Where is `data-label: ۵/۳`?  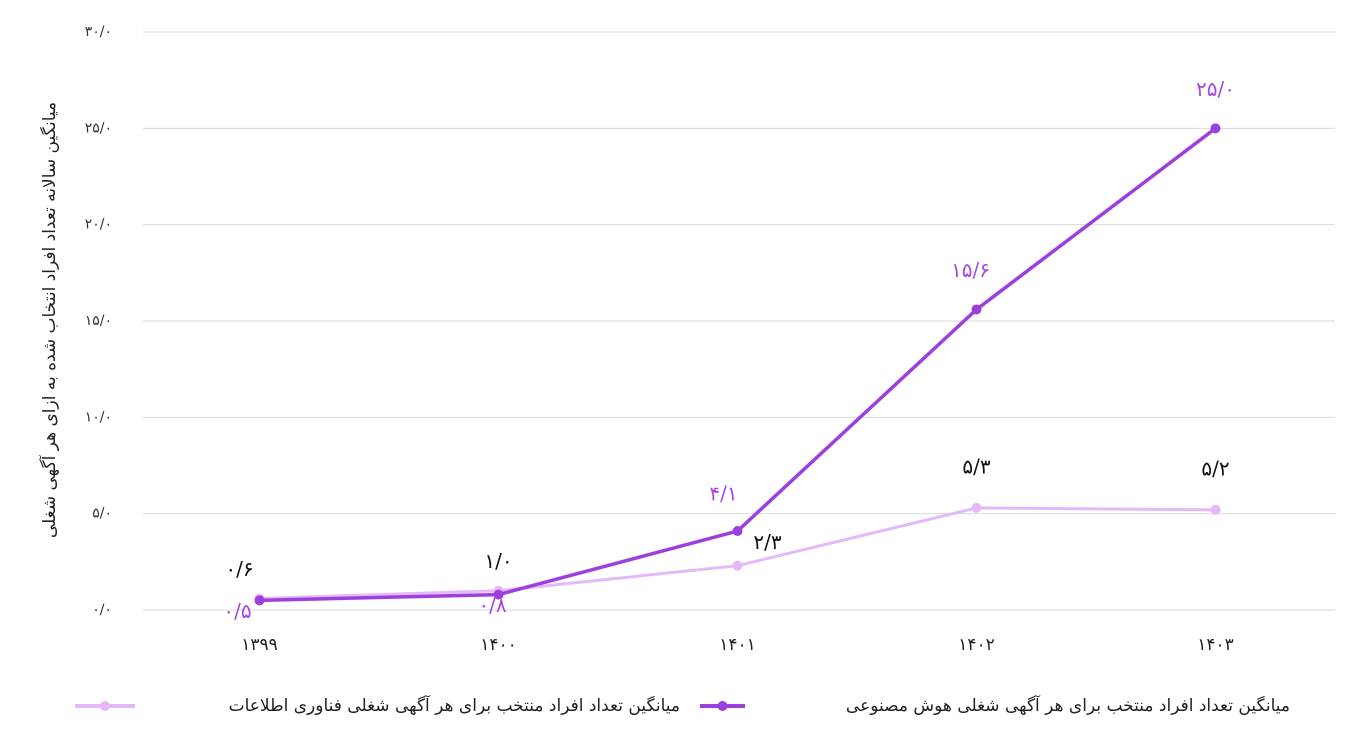
data-label: ۵/۳ is located at coordinates (976, 466).